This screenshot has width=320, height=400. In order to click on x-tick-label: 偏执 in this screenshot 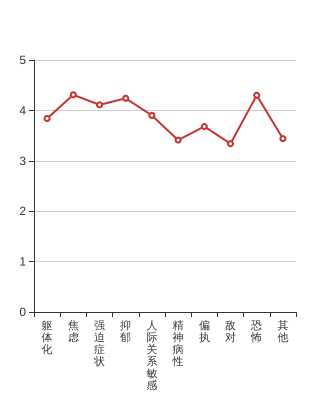, I will do `click(204, 332)`.